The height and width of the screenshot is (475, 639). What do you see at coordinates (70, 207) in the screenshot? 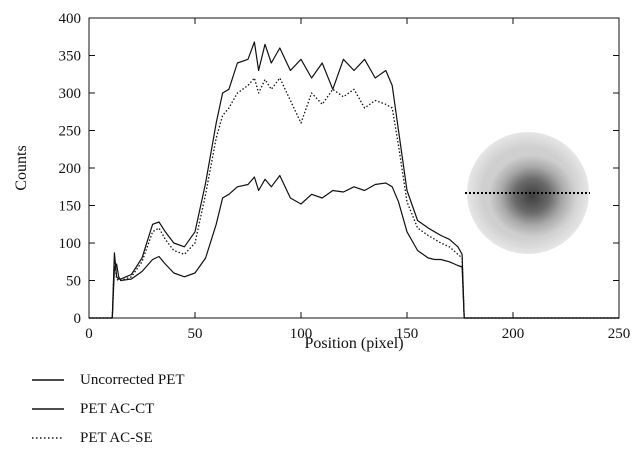
I see `y-tick-label: 150` at bounding box center [70, 207].